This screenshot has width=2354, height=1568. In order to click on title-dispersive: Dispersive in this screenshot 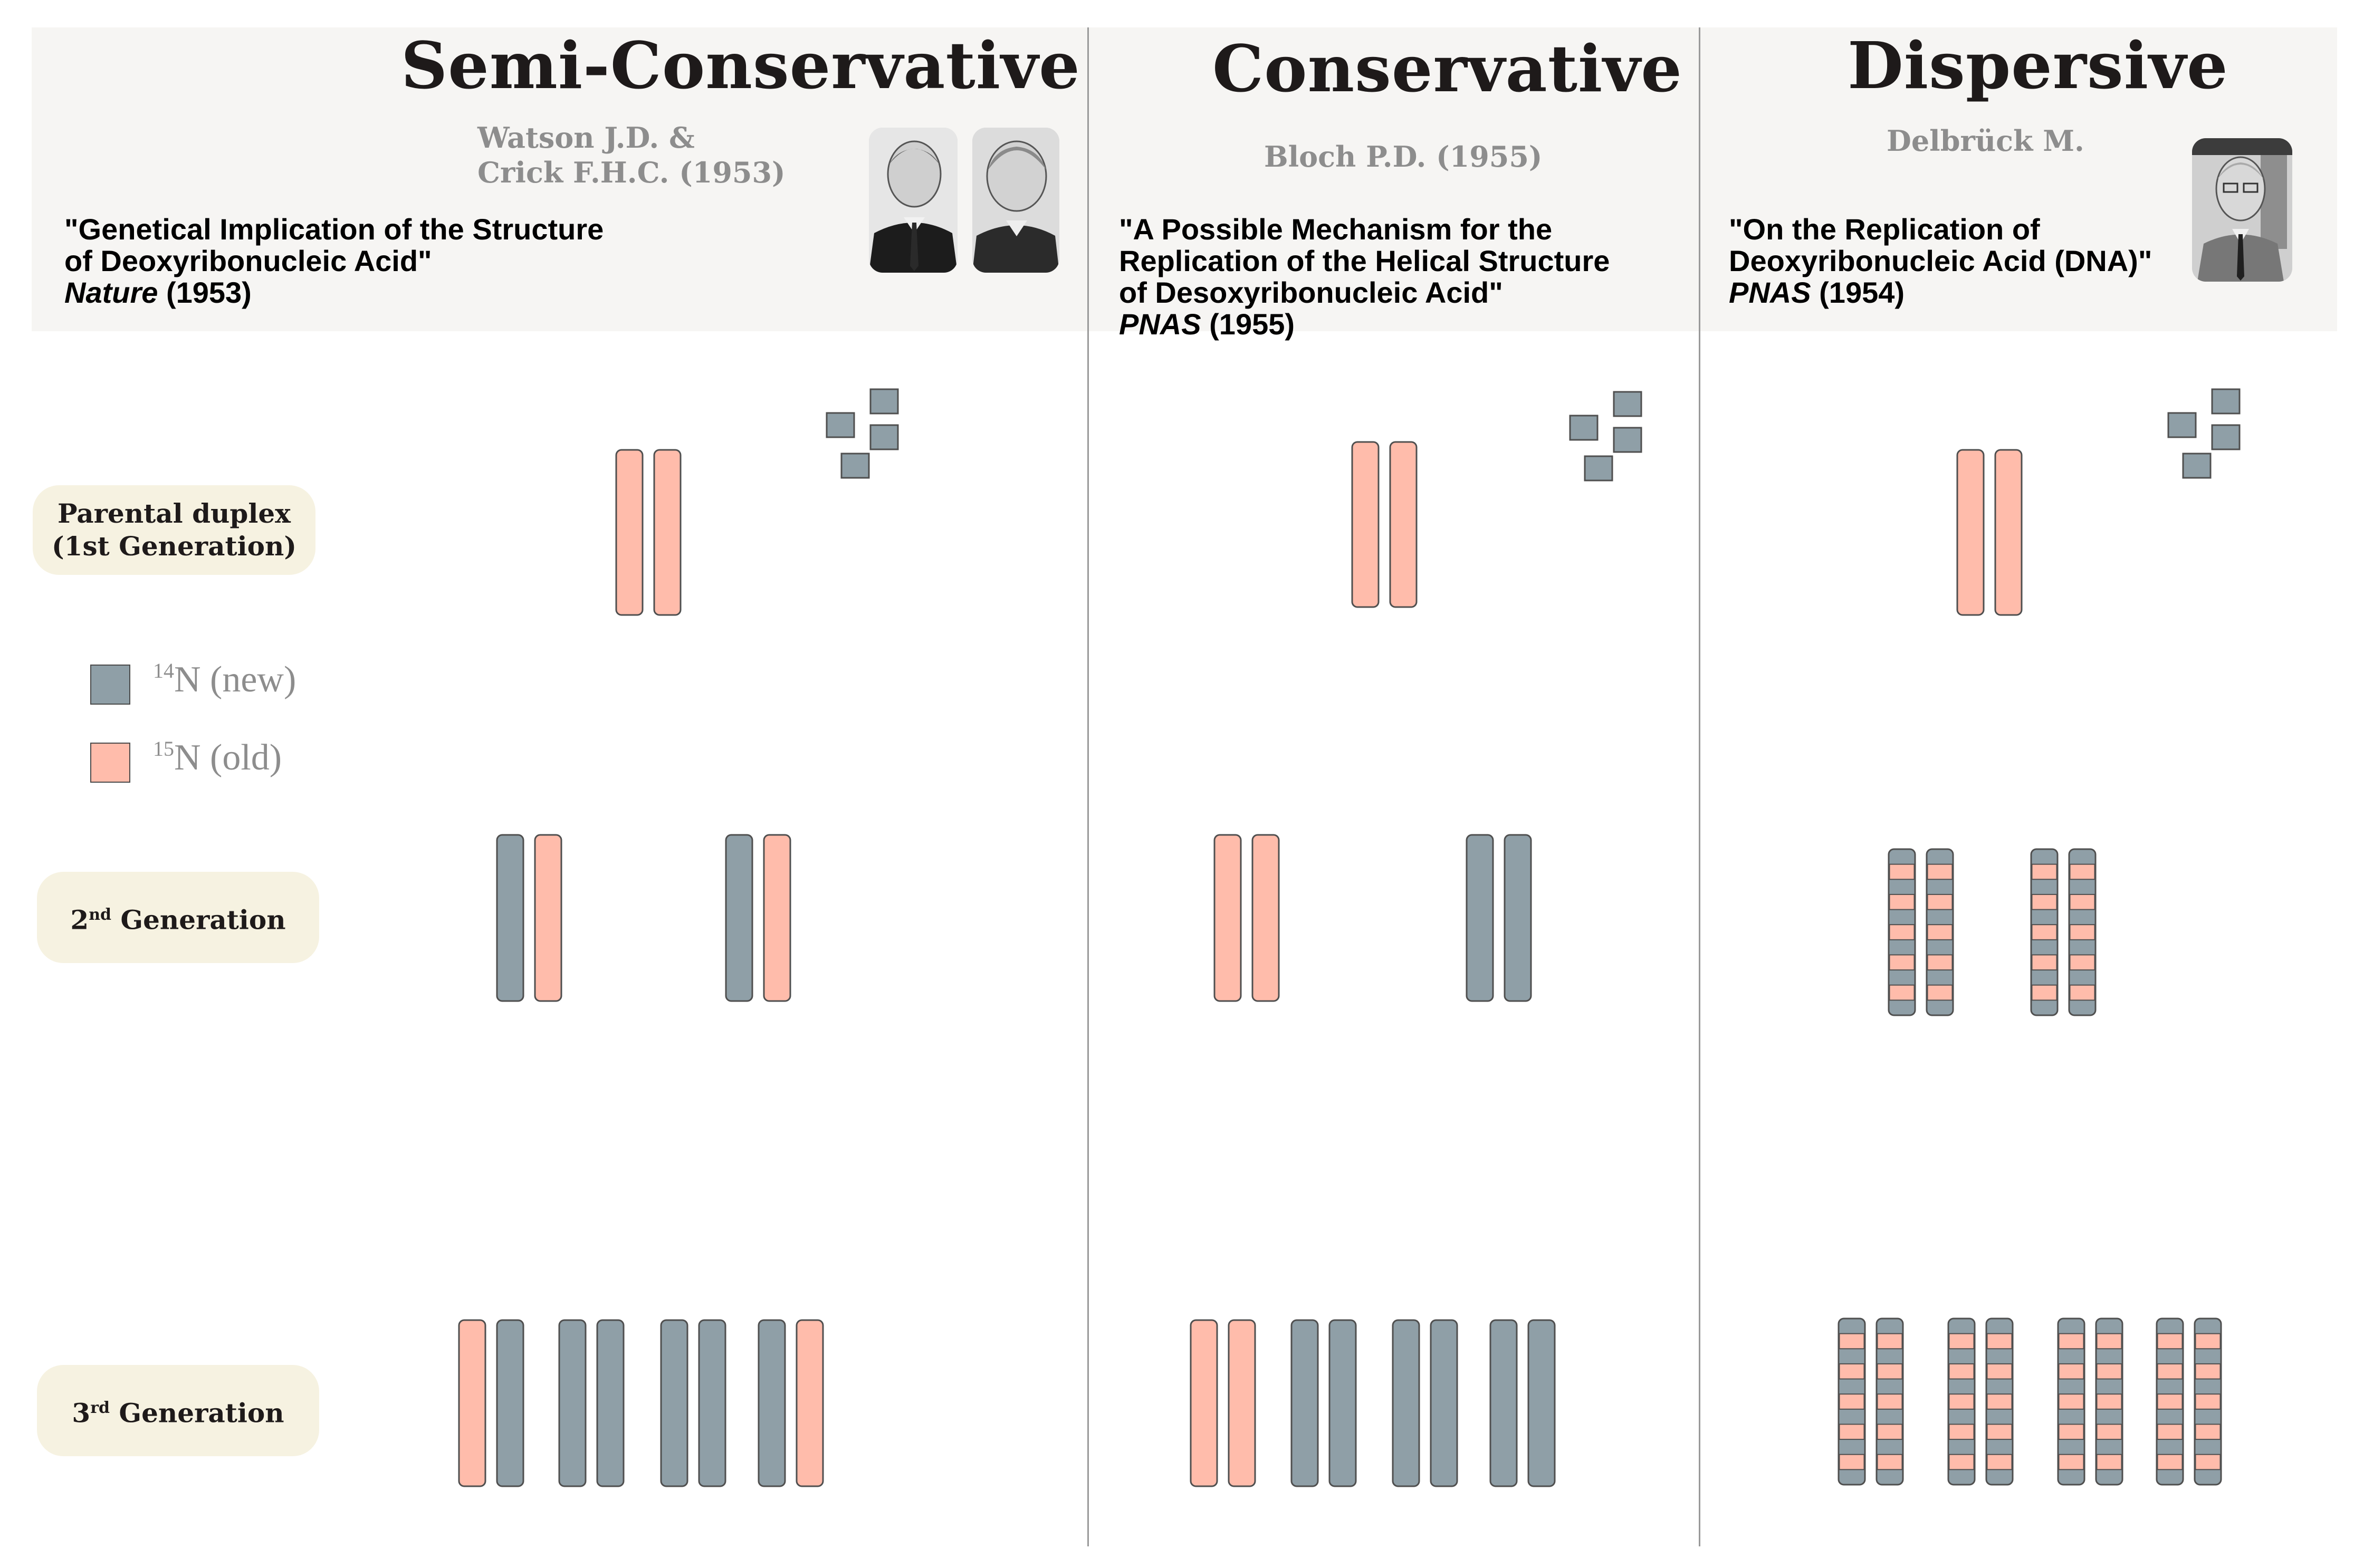, I will do `click(2038, 65)`.